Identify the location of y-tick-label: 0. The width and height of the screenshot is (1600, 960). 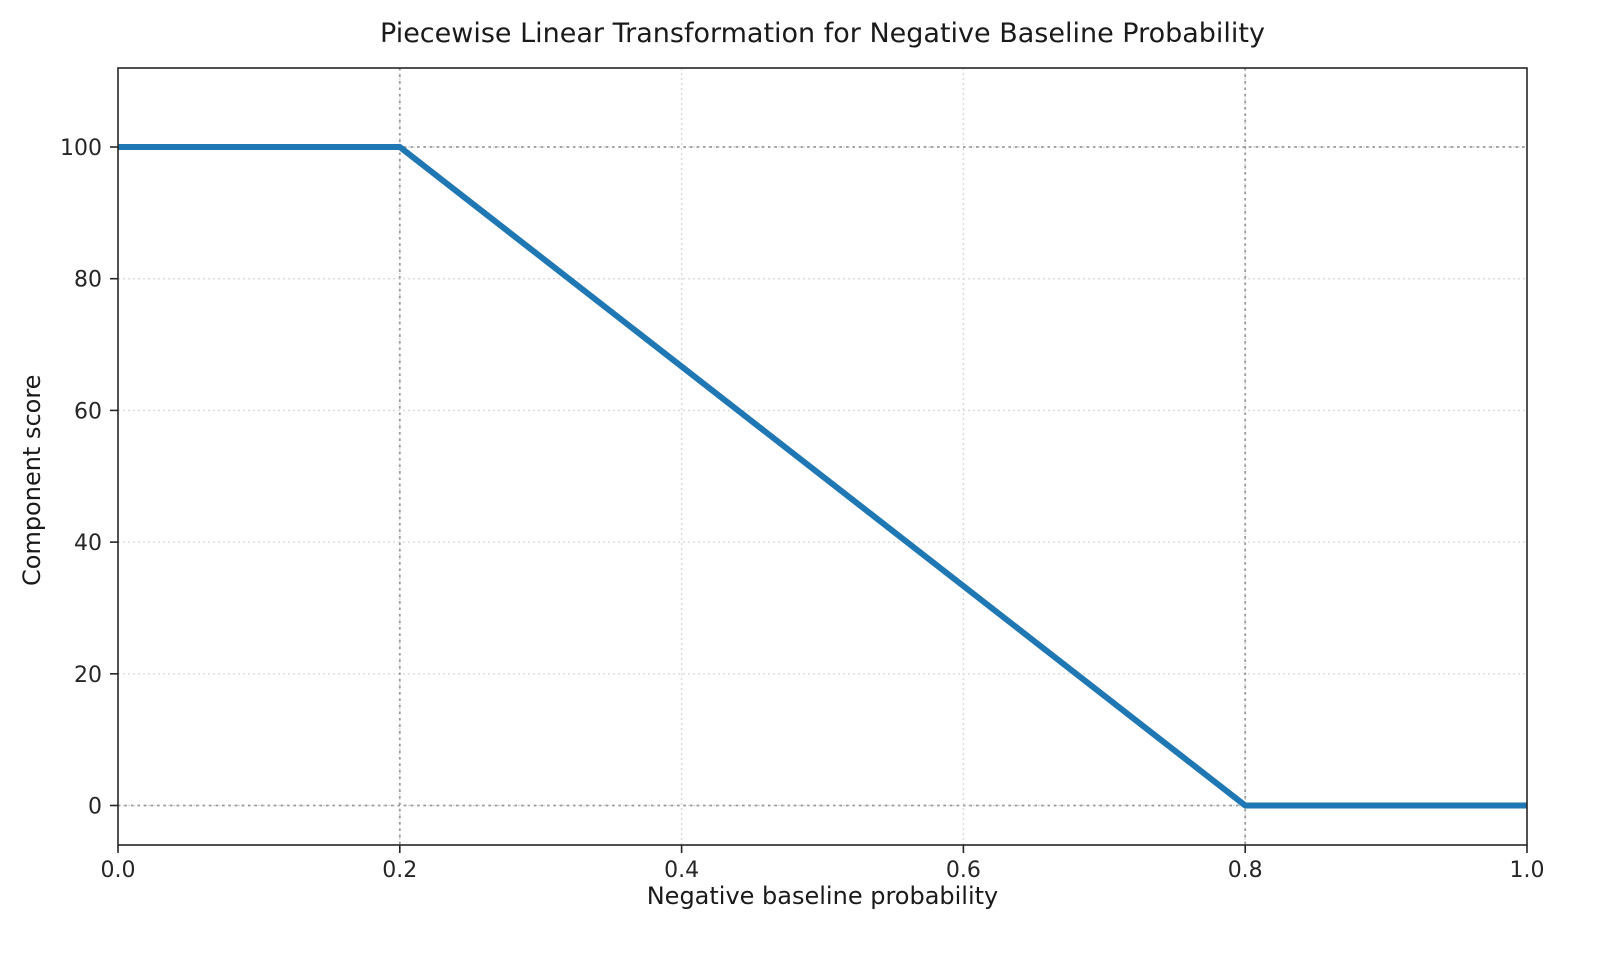
(95, 806).